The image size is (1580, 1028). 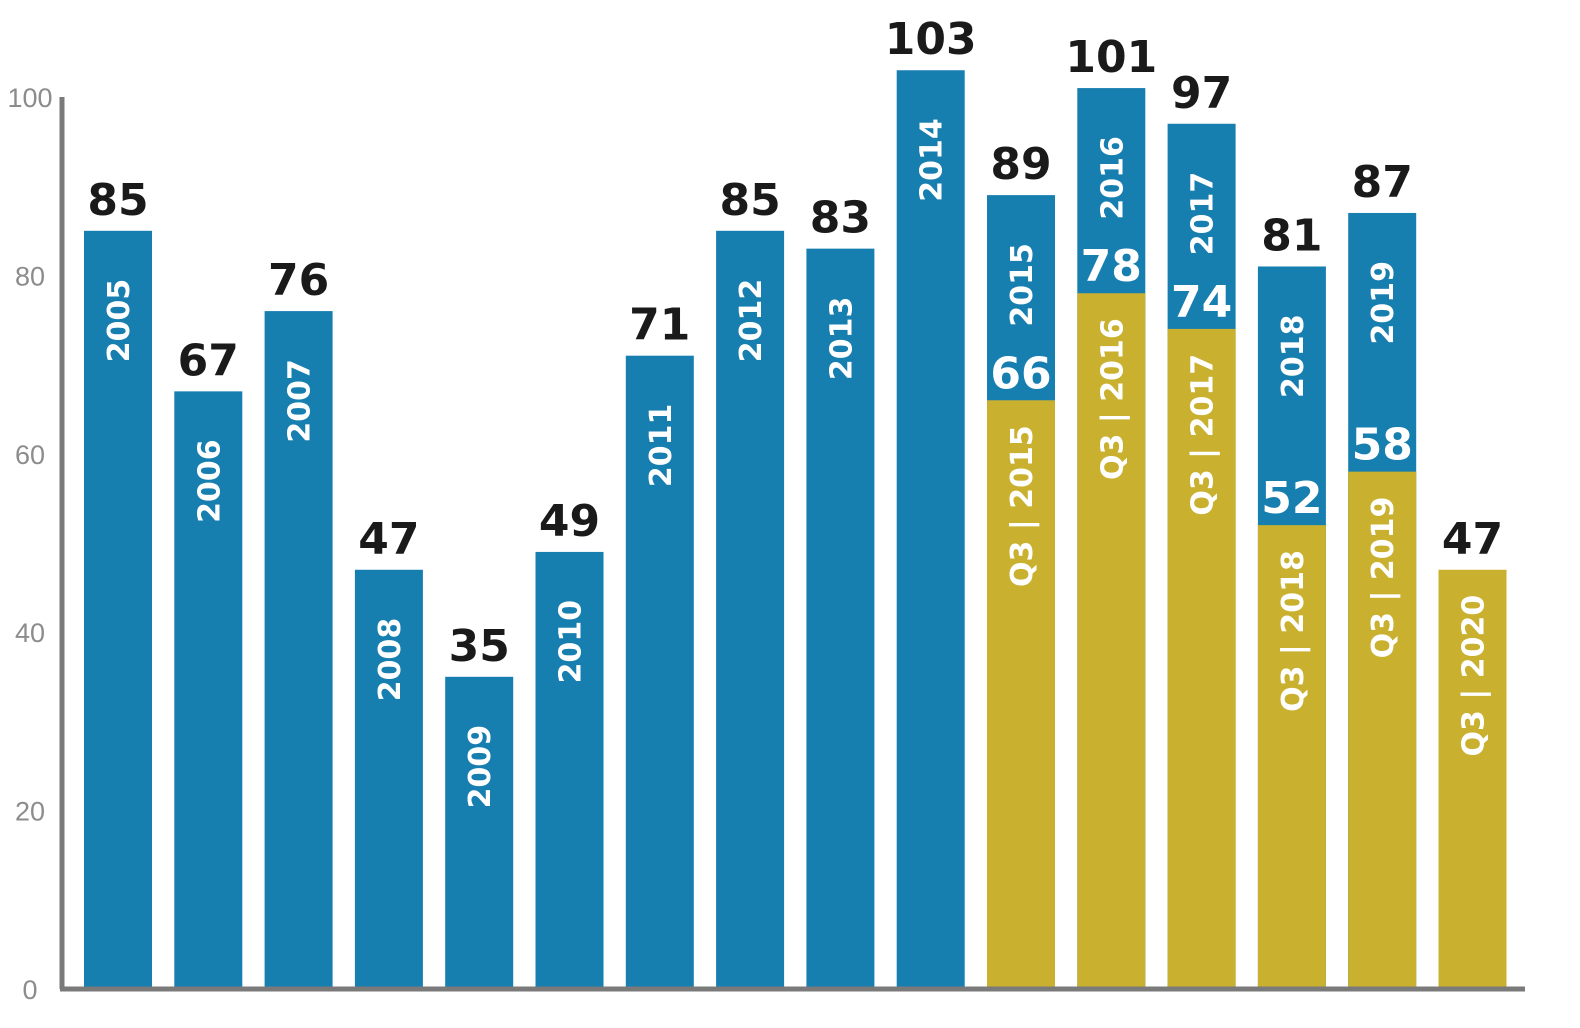 What do you see at coordinates (119, 321) in the screenshot?
I see `bar-year-label: 2005` at bounding box center [119, 321].